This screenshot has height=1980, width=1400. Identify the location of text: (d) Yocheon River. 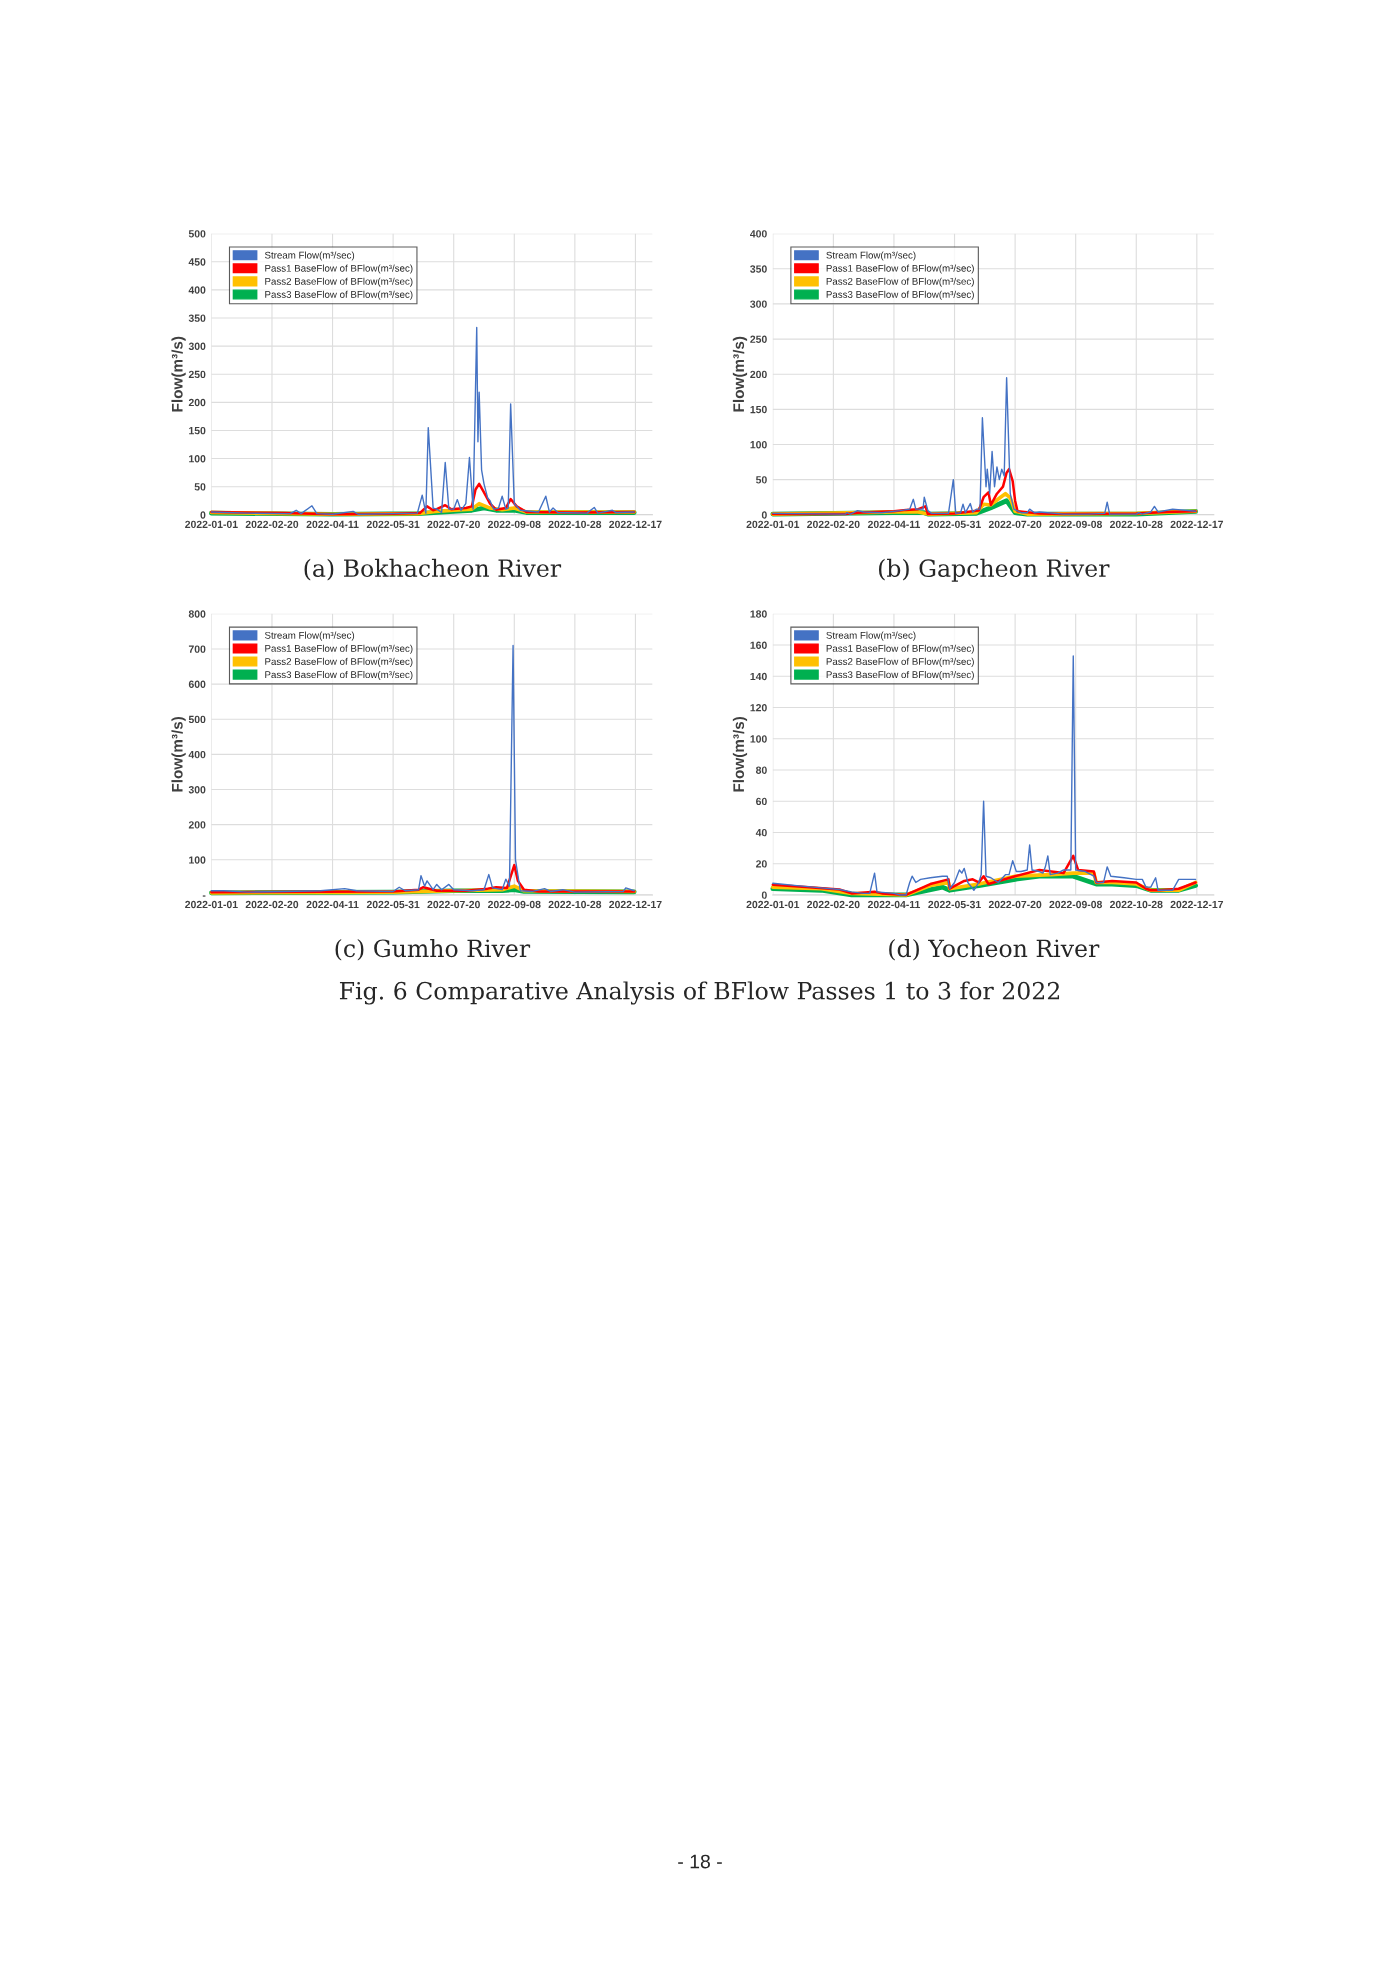
(994, 949).